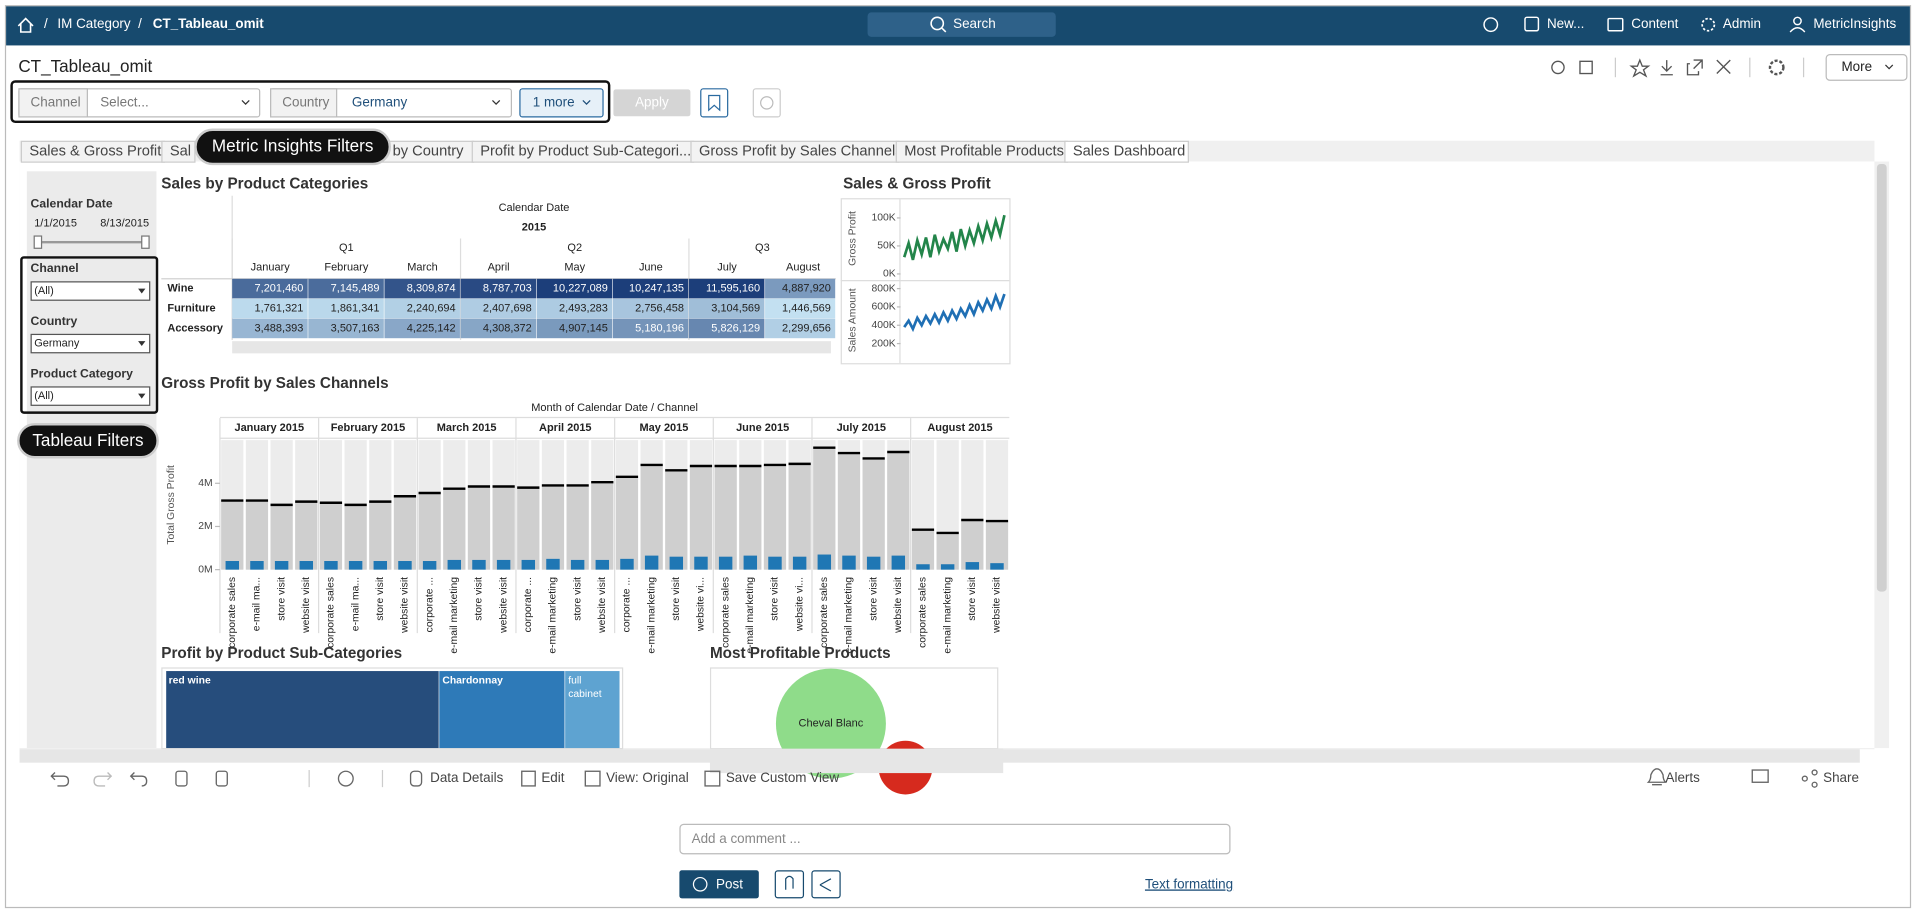 This screenshot has height=912, width=1916. I want to click on tab-label: Sales Dashboard, so click(1129, 152).